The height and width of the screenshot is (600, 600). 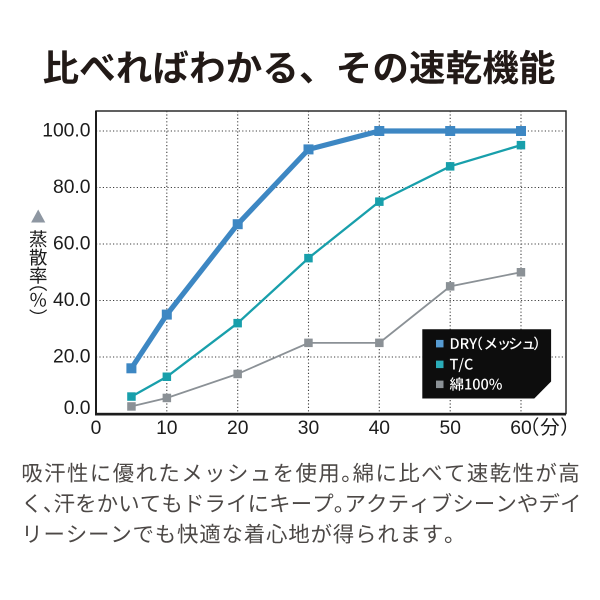 What do you see at coordinates (72, 357) in the screenshot?
I see `svg-text: 20.0` at bounding box center [72, 357].